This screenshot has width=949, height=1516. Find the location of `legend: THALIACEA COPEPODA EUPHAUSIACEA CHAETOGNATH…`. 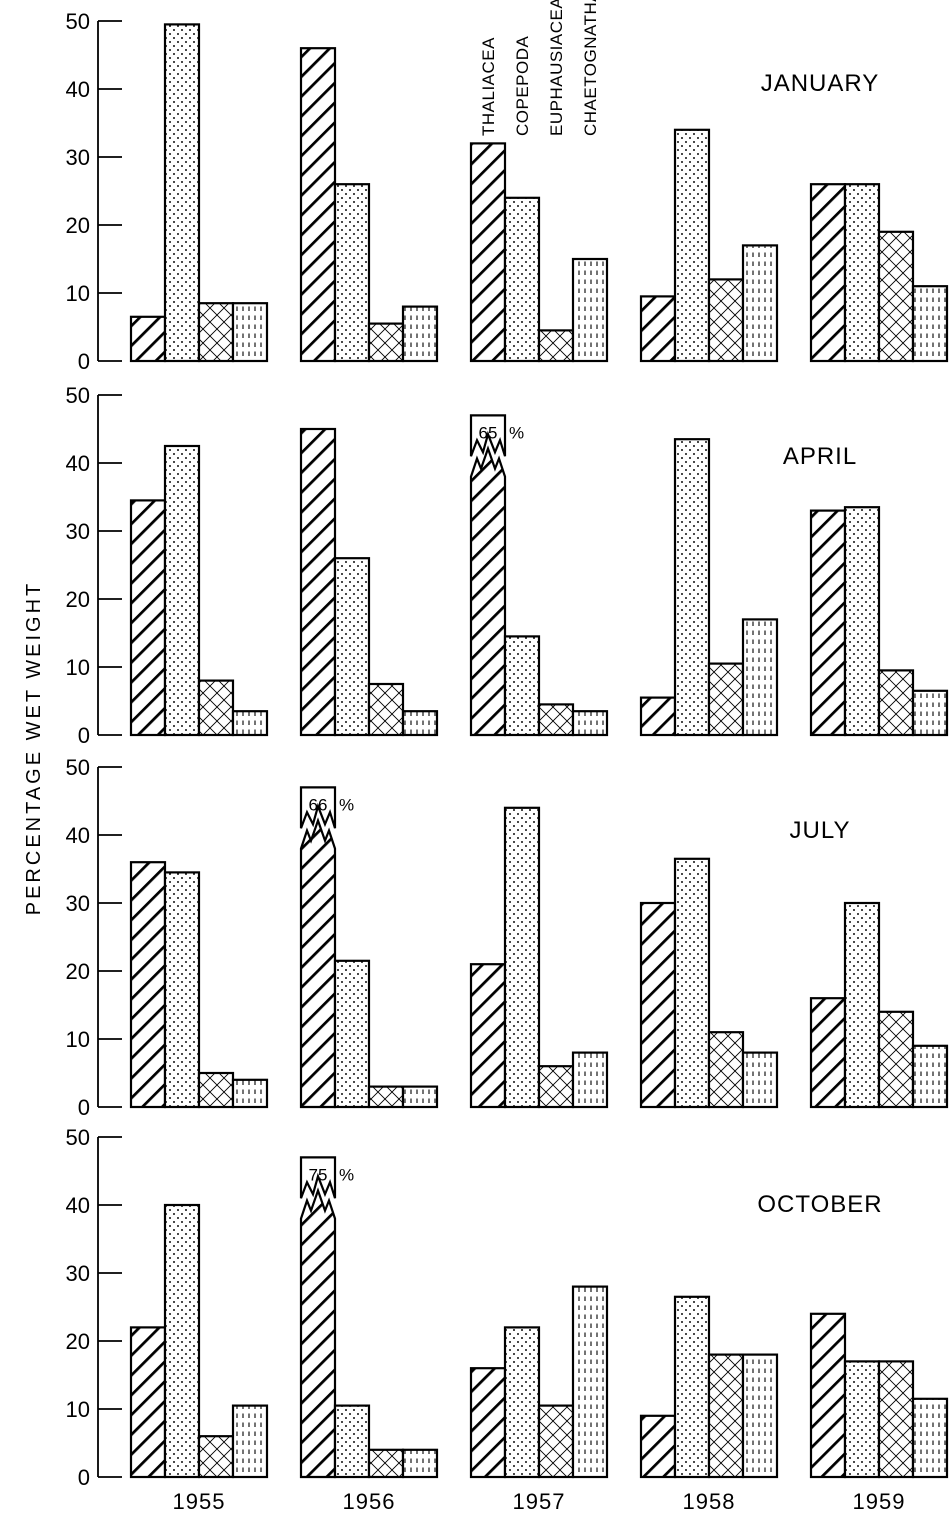

legend: THALIACEA COPEPODA EUPHAUSIACEA CHAETOGNATH… is located at coordinates (539, 68).